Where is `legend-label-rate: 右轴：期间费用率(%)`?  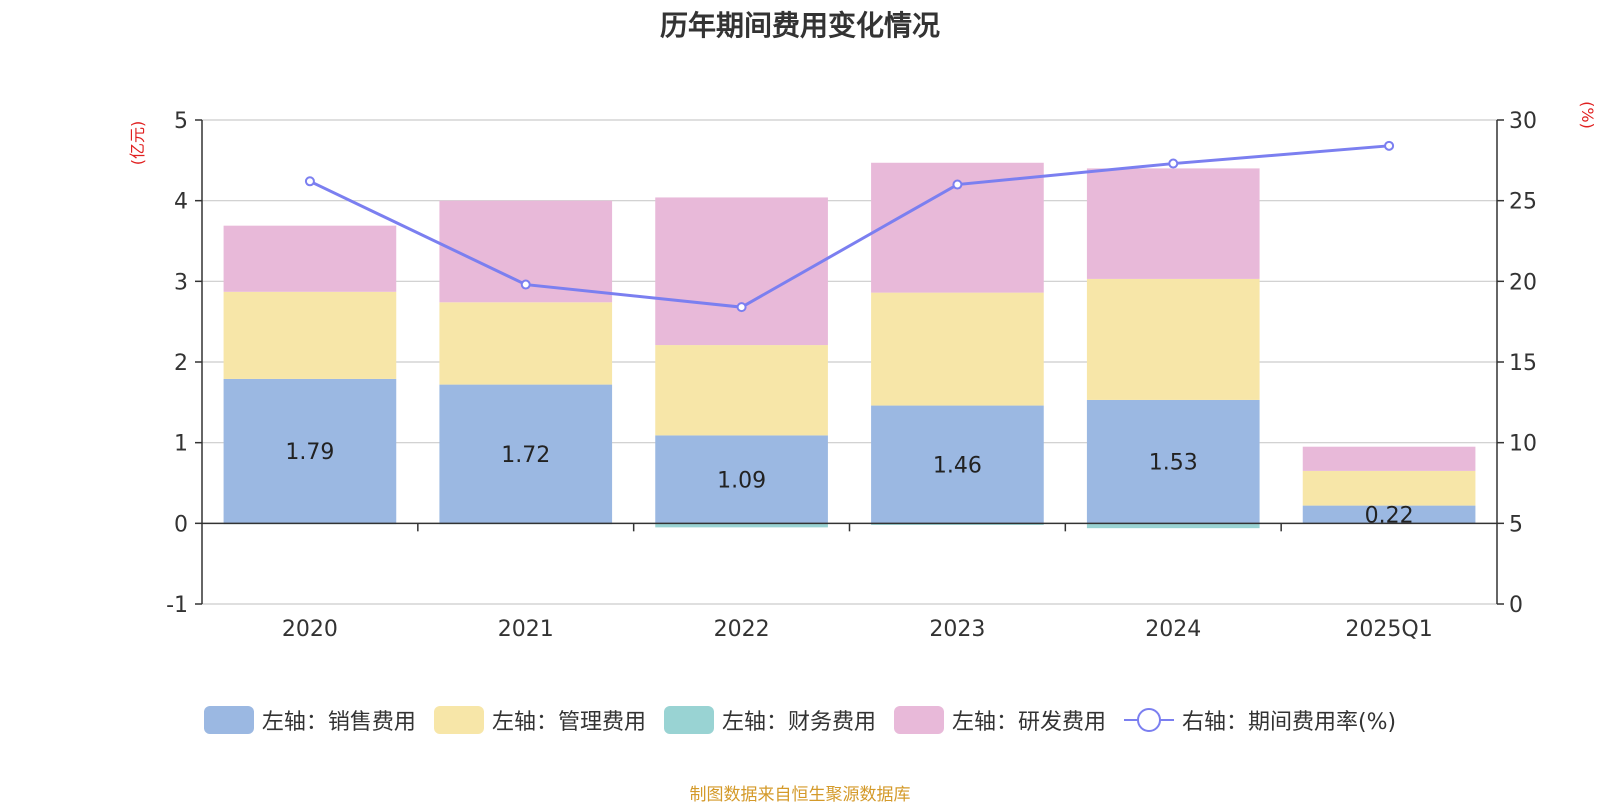
legend-label-rate: 右轴：期间费用率(%) is located at coordinates (1289, 722).